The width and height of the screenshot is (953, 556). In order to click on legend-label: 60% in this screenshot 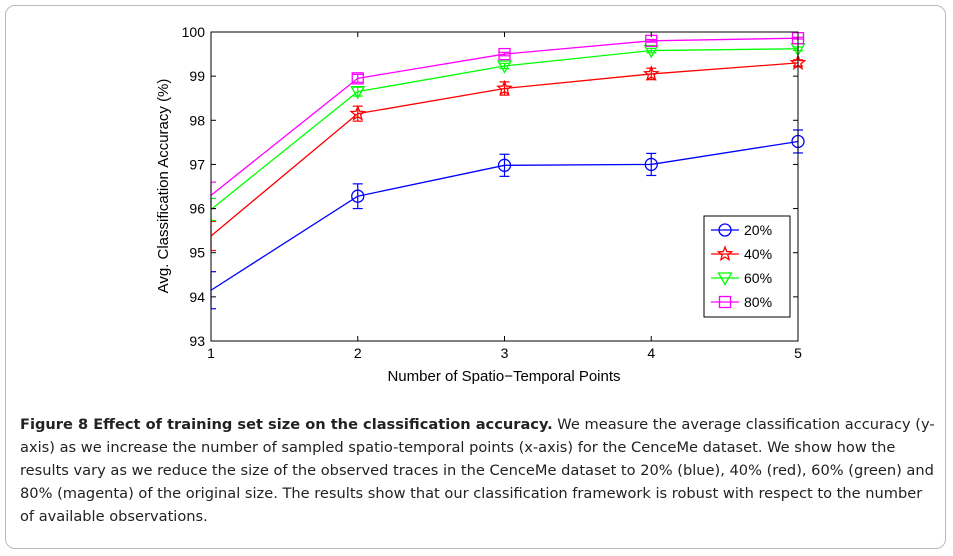, I will do `click(758, 278)`.